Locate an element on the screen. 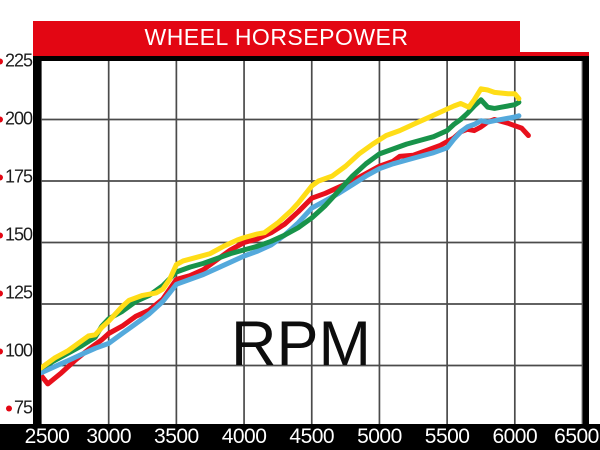  y-tick-label: 100 is located at coordinates (18, 350).